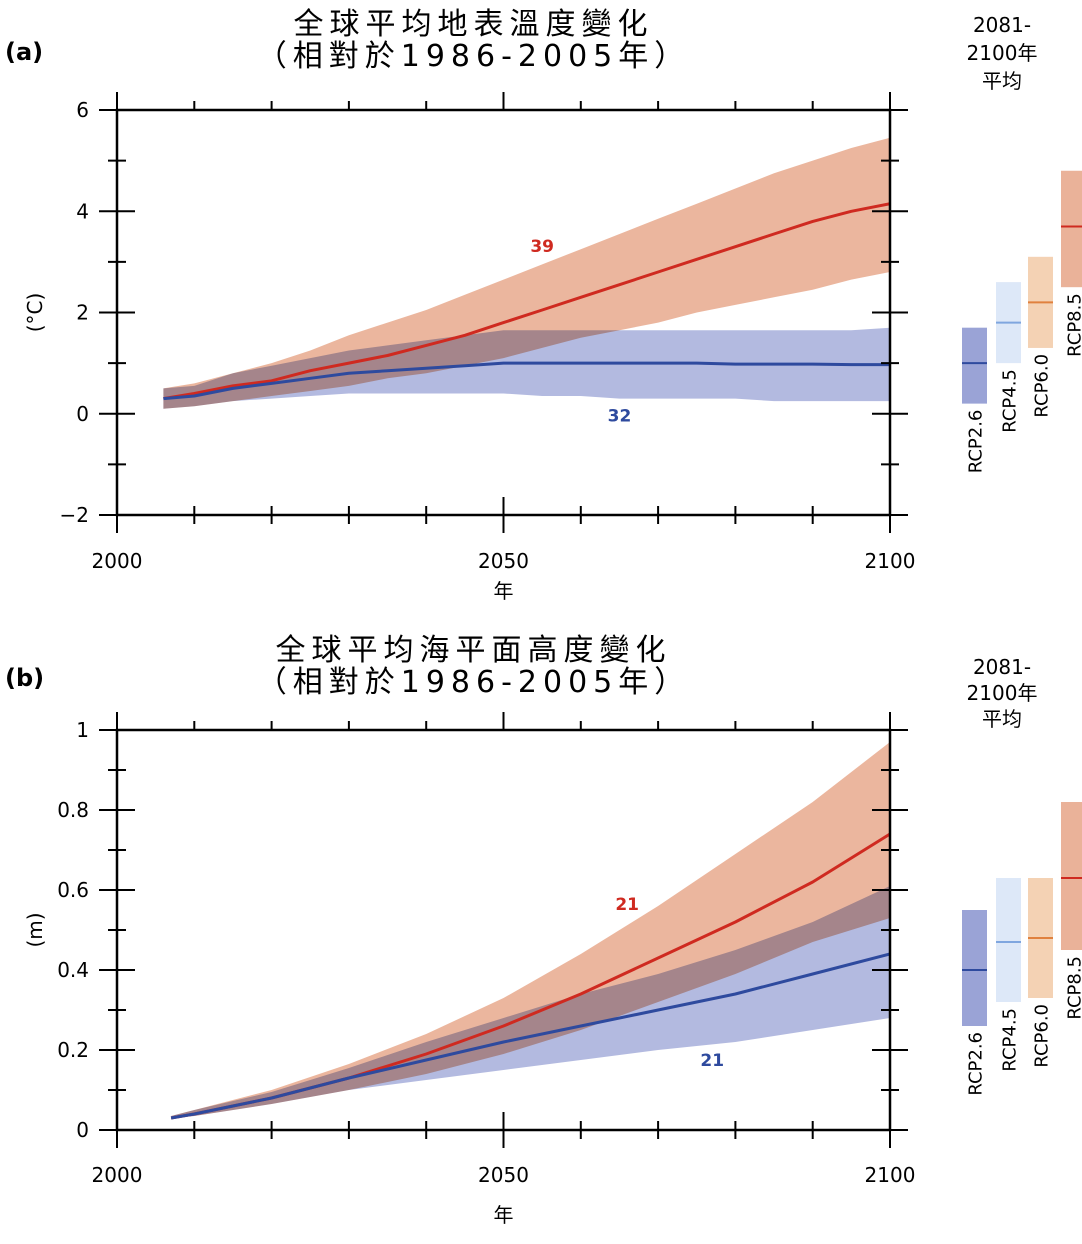  What do you see at coordinates (474, 24) in the screenshot?
I see `chart-title: 全球平均地表溫度變化` at bounding box center [474, 24].